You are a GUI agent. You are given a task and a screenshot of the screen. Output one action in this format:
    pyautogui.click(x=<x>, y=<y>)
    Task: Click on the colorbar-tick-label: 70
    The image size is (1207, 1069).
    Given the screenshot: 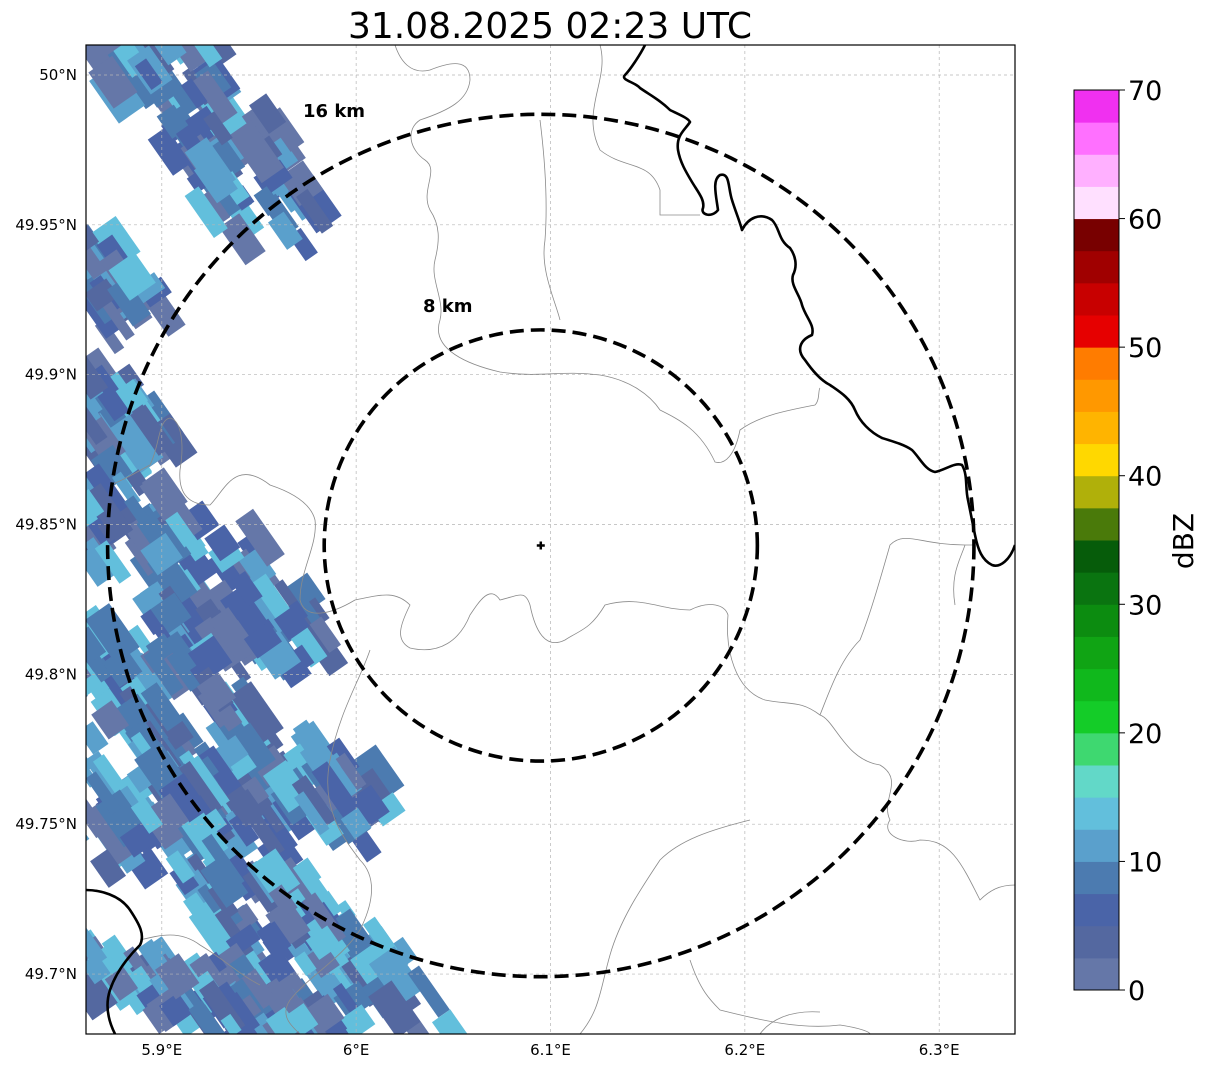 What is the action you would take?
    pyautogui.click(x=1145, y=91)
    